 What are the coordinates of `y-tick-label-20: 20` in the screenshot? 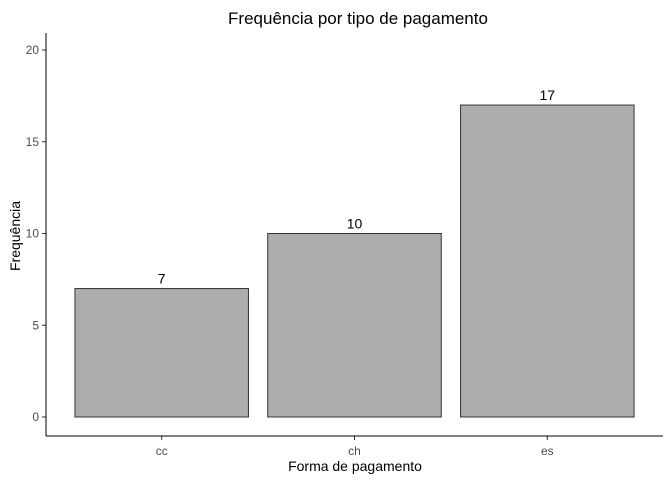 It's located at (33, 50).